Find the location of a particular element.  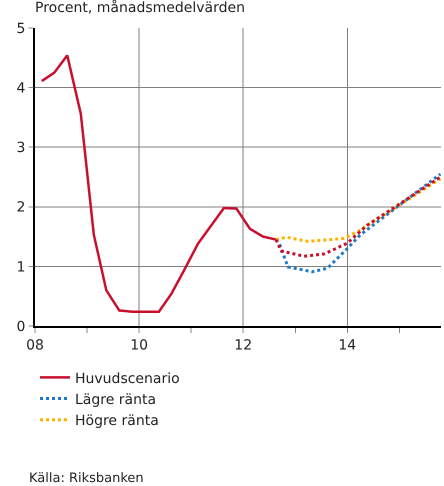

x-tick-label: 12 is located at coordinates (243, 346).